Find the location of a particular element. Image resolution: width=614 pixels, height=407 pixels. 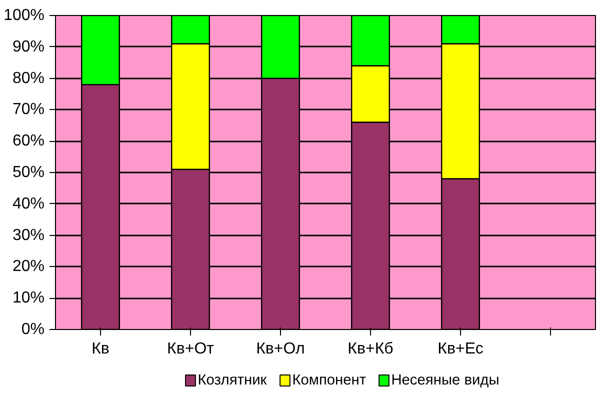

y-tick-label: 60% is located at coordinates (28, 141).